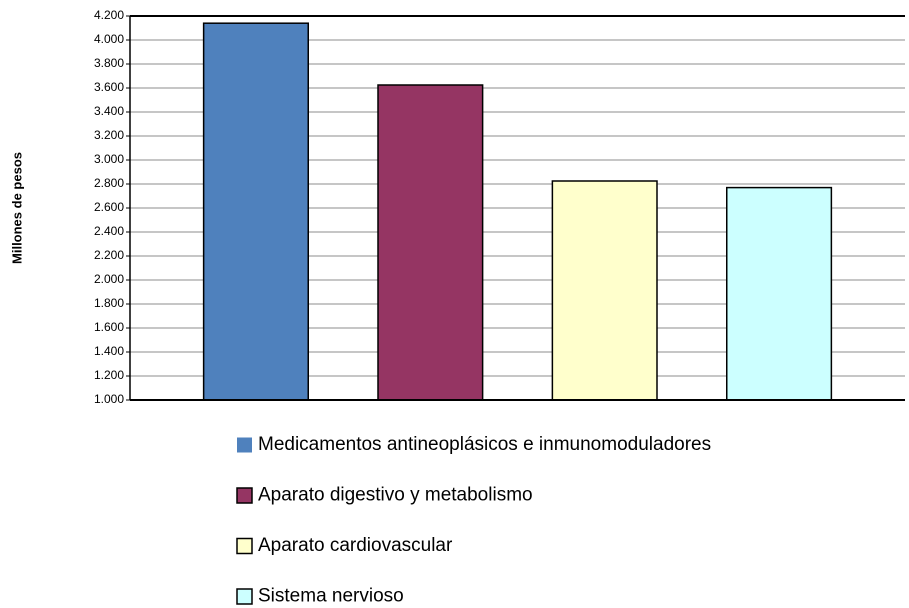 The image size is (909, 608). Describe the element at coordinates (395, 495) in the screenshot. I see `legend-label: Aparato digestivo y metabolismo` at that location.